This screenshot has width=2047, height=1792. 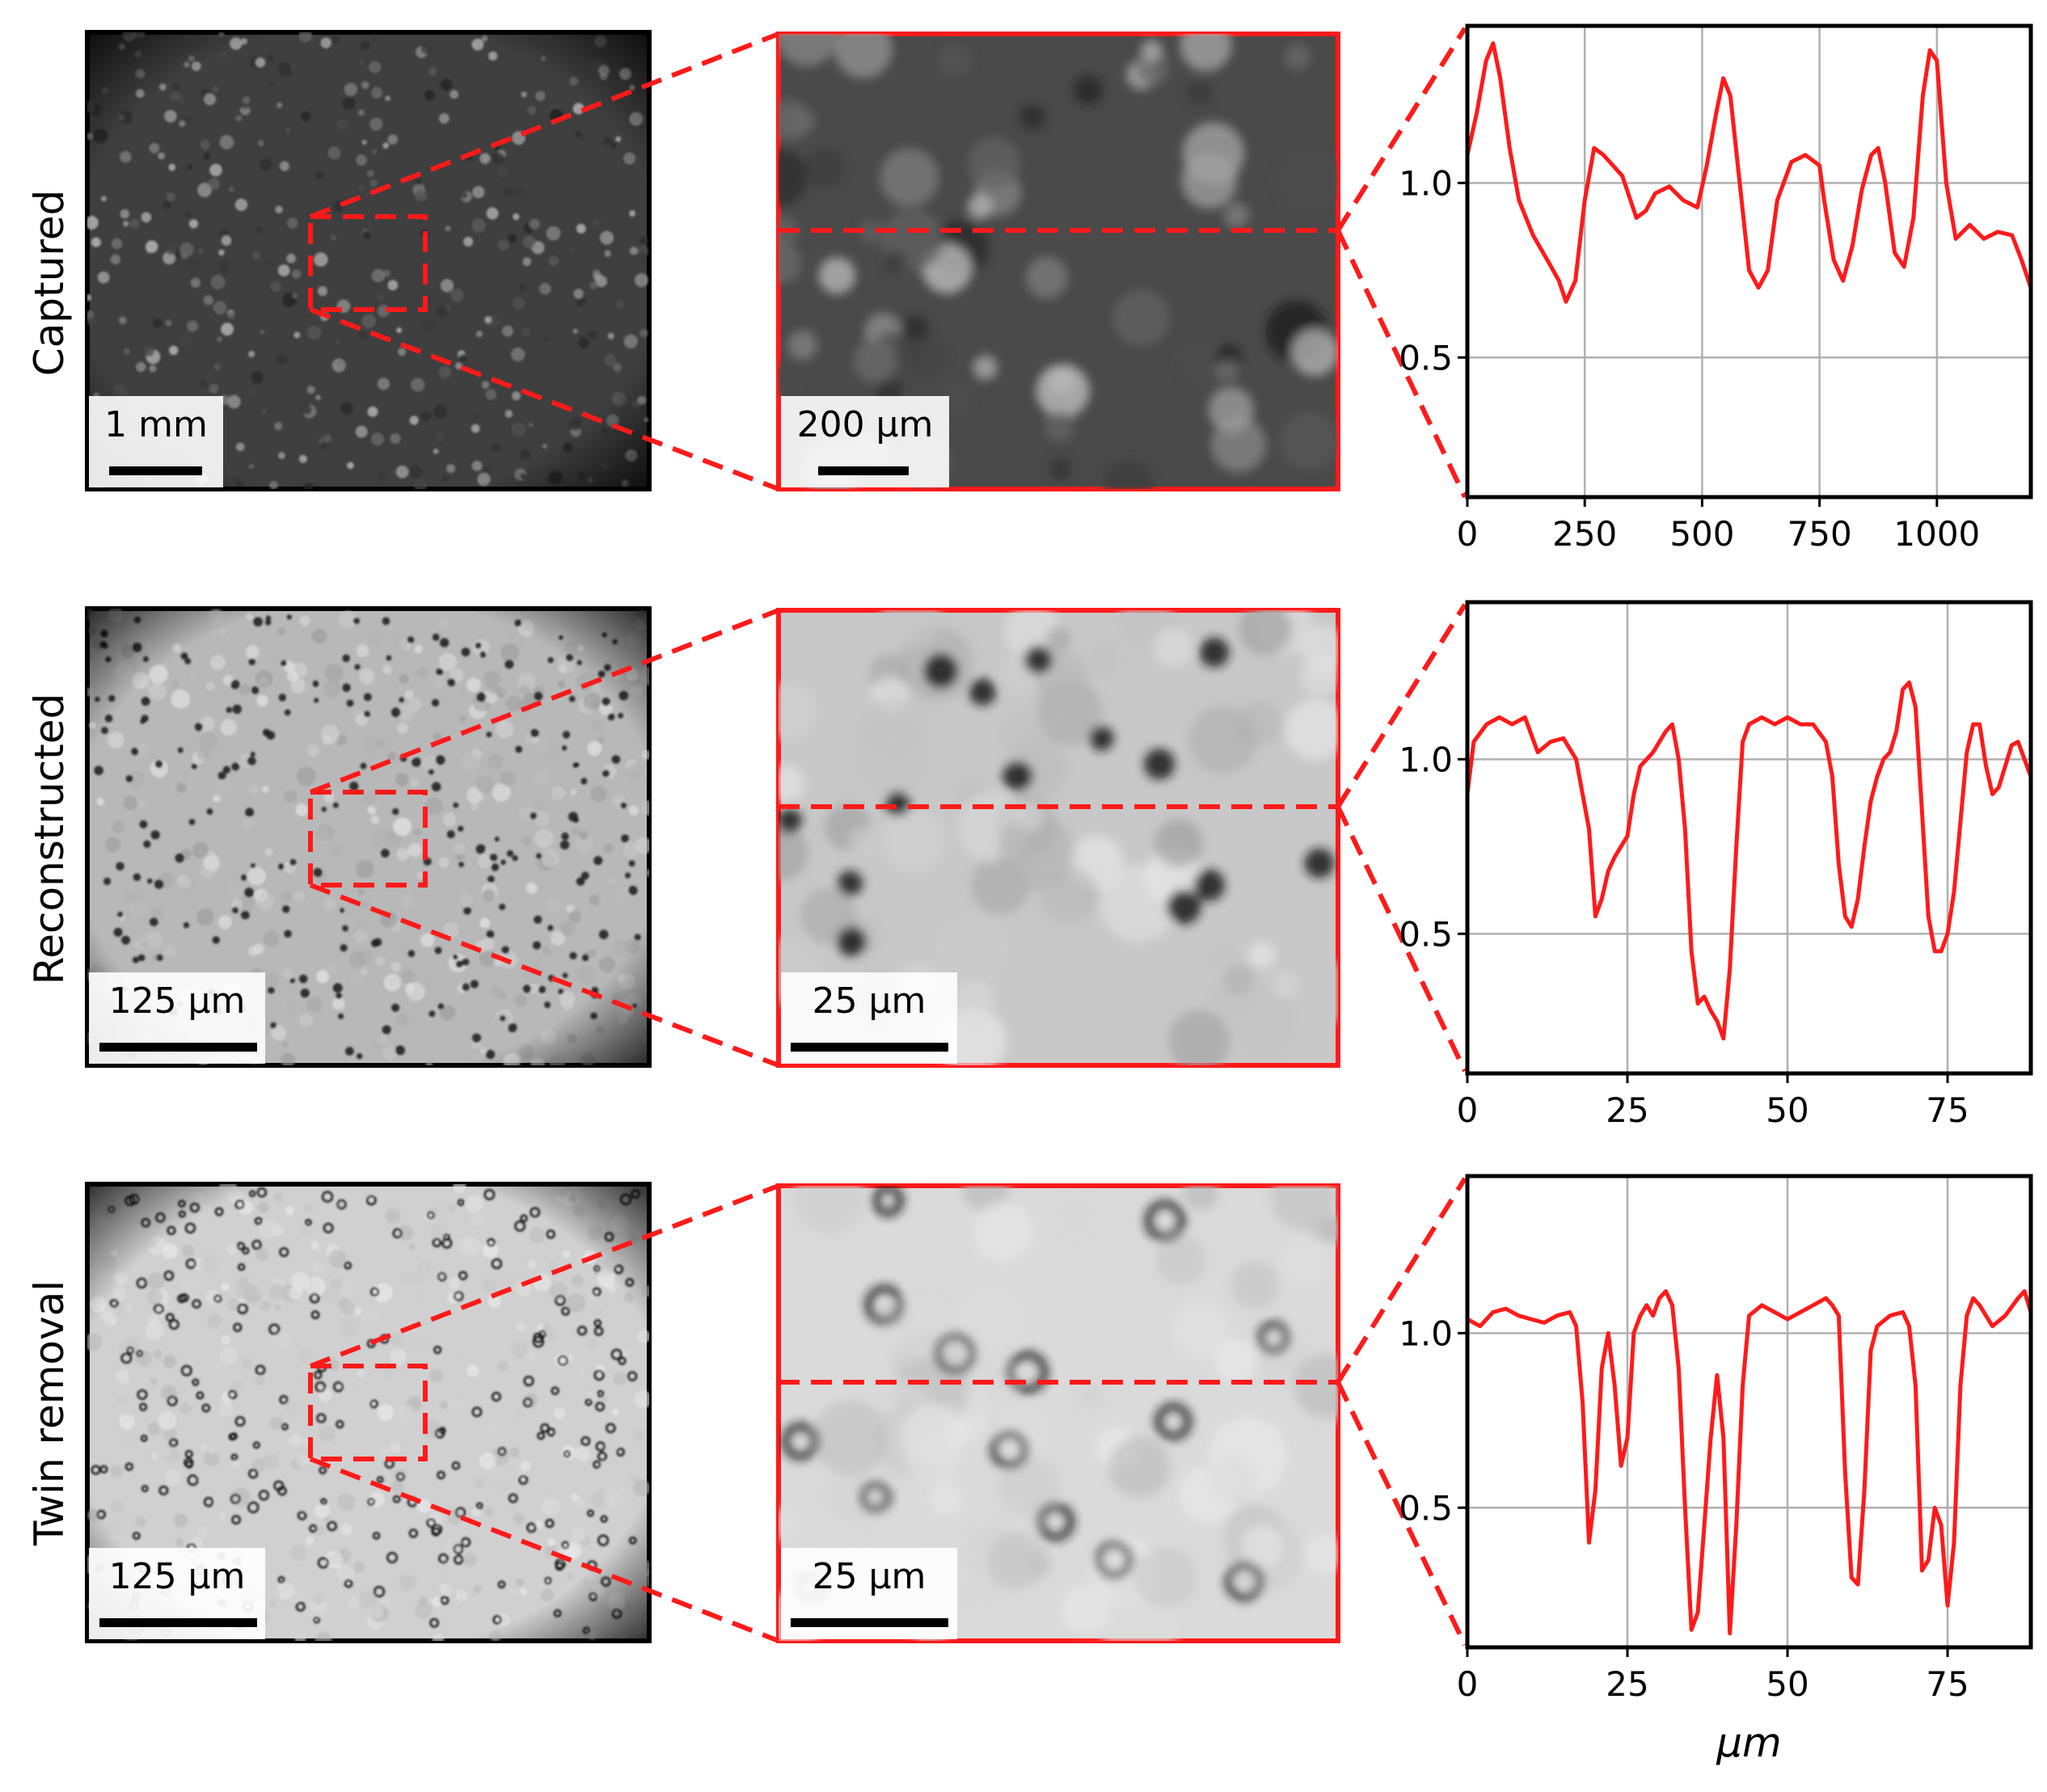 I want to click on profile-plot-captured: 0 250 500 750 1000 0.5 1.0, so click(x=1716, y=288).